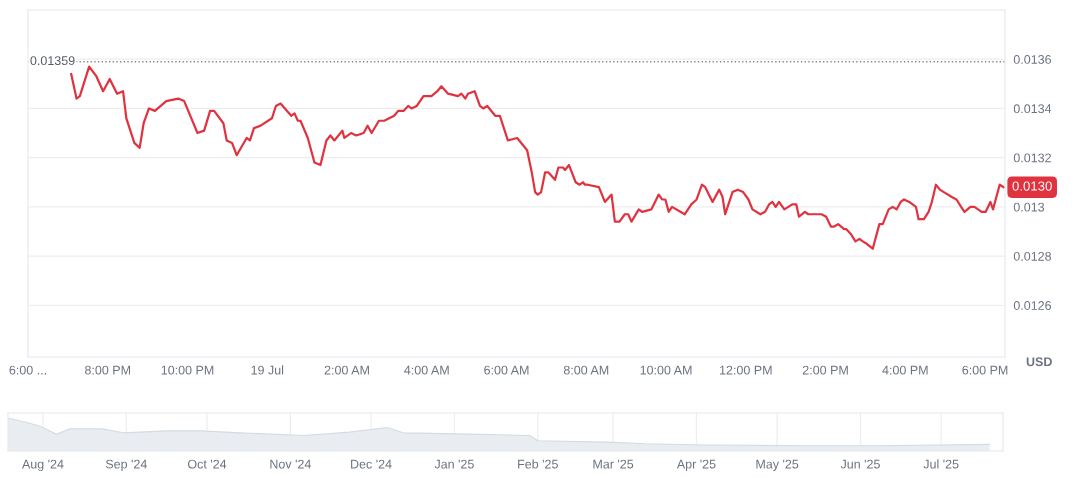 The width and height of the screenshot is (1072, 477). Describe the element at coordinates (187, 370) in the screenshot. I see `x-tick-label: 10:00 PM` at that location.